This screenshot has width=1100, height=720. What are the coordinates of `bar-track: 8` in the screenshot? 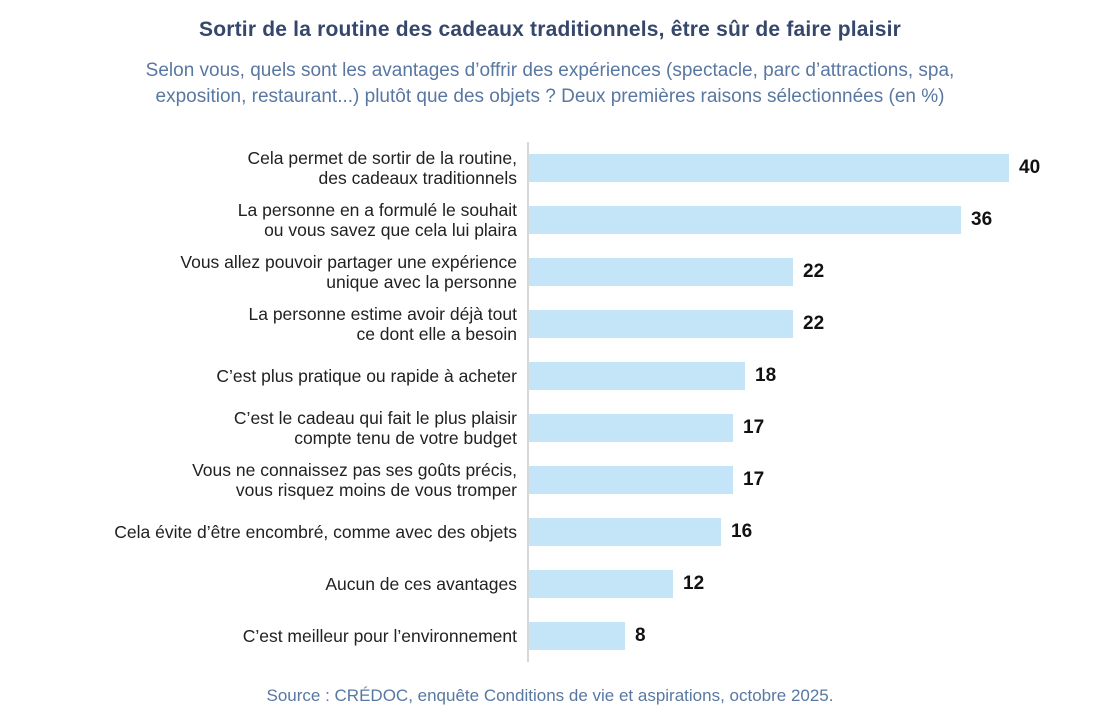 It's located at (806, 636).